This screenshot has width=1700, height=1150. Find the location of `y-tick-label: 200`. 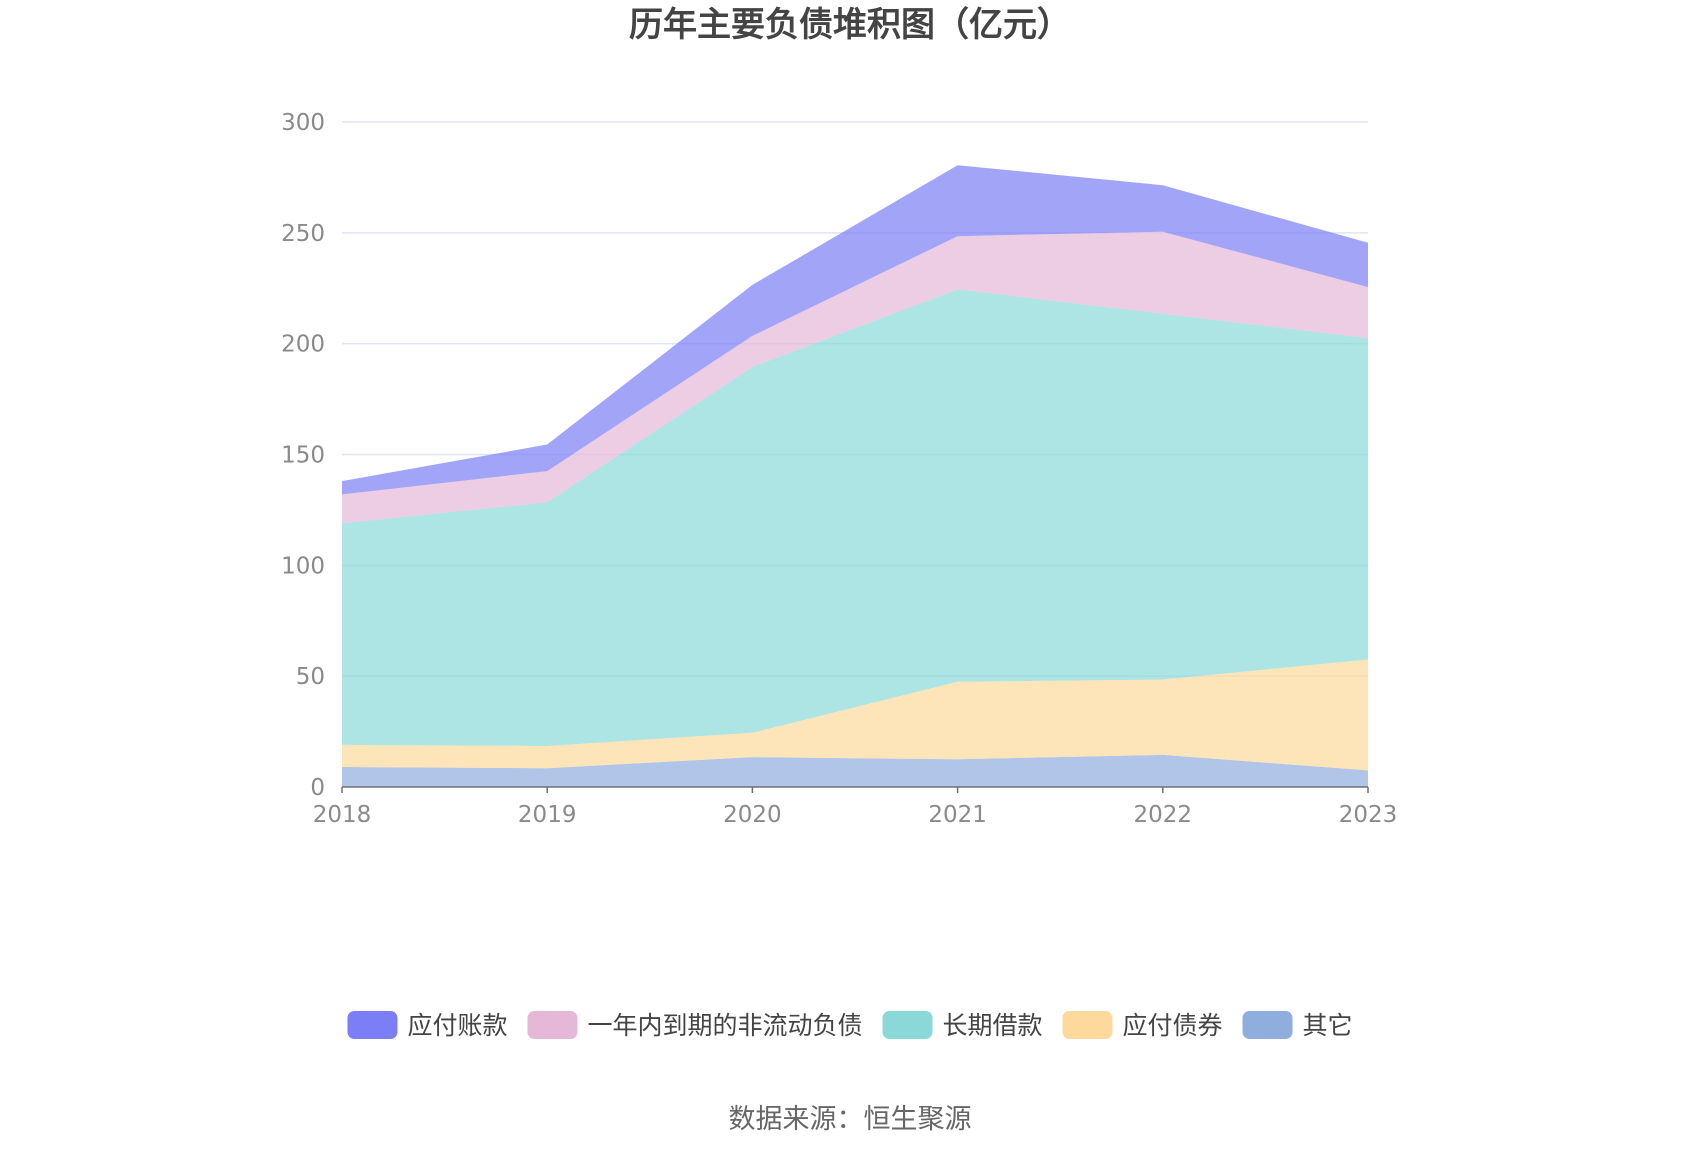

y-tick-label: 200 is located at coordinates (303, 345).